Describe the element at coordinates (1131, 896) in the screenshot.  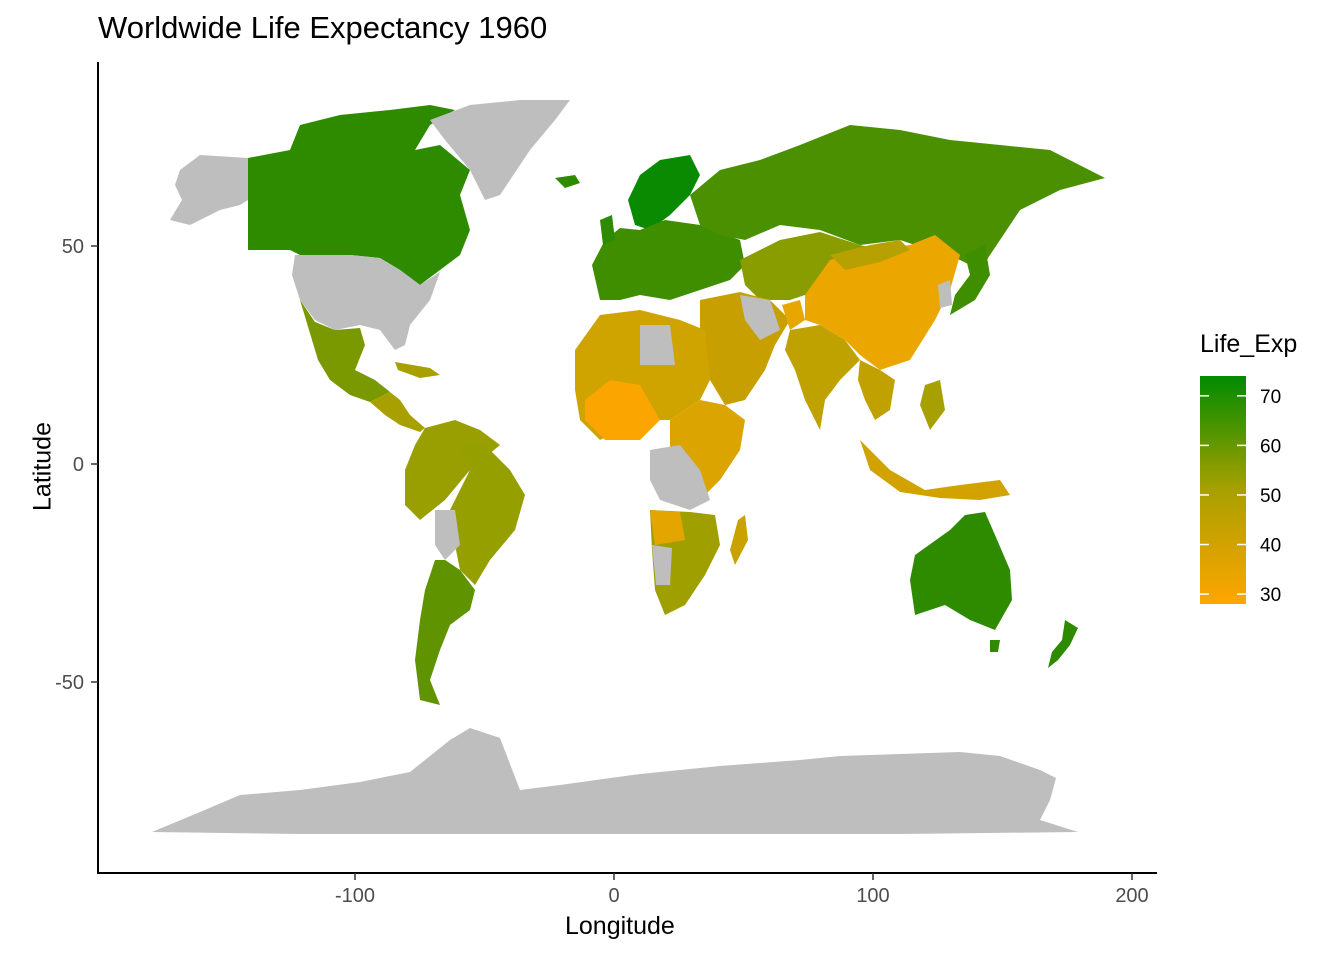
I see `x-tick-label: 200` at that location.